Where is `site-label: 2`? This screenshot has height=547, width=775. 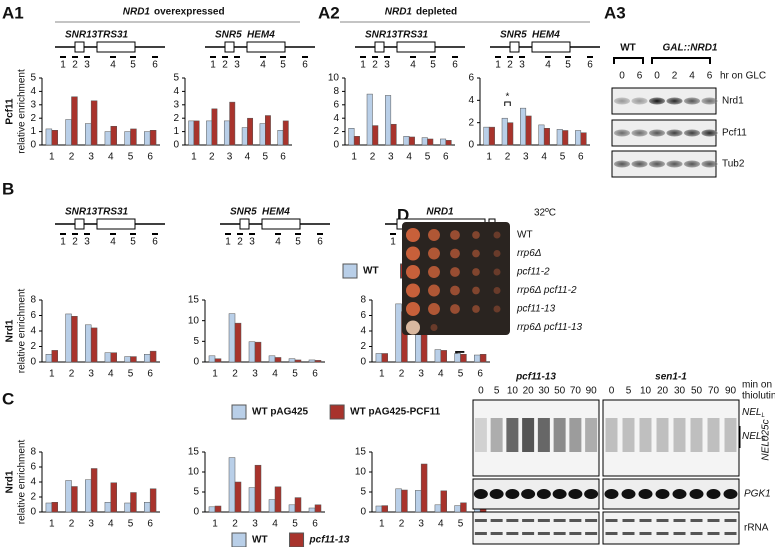
site-label: 2 is located at coordinates (240, 242).